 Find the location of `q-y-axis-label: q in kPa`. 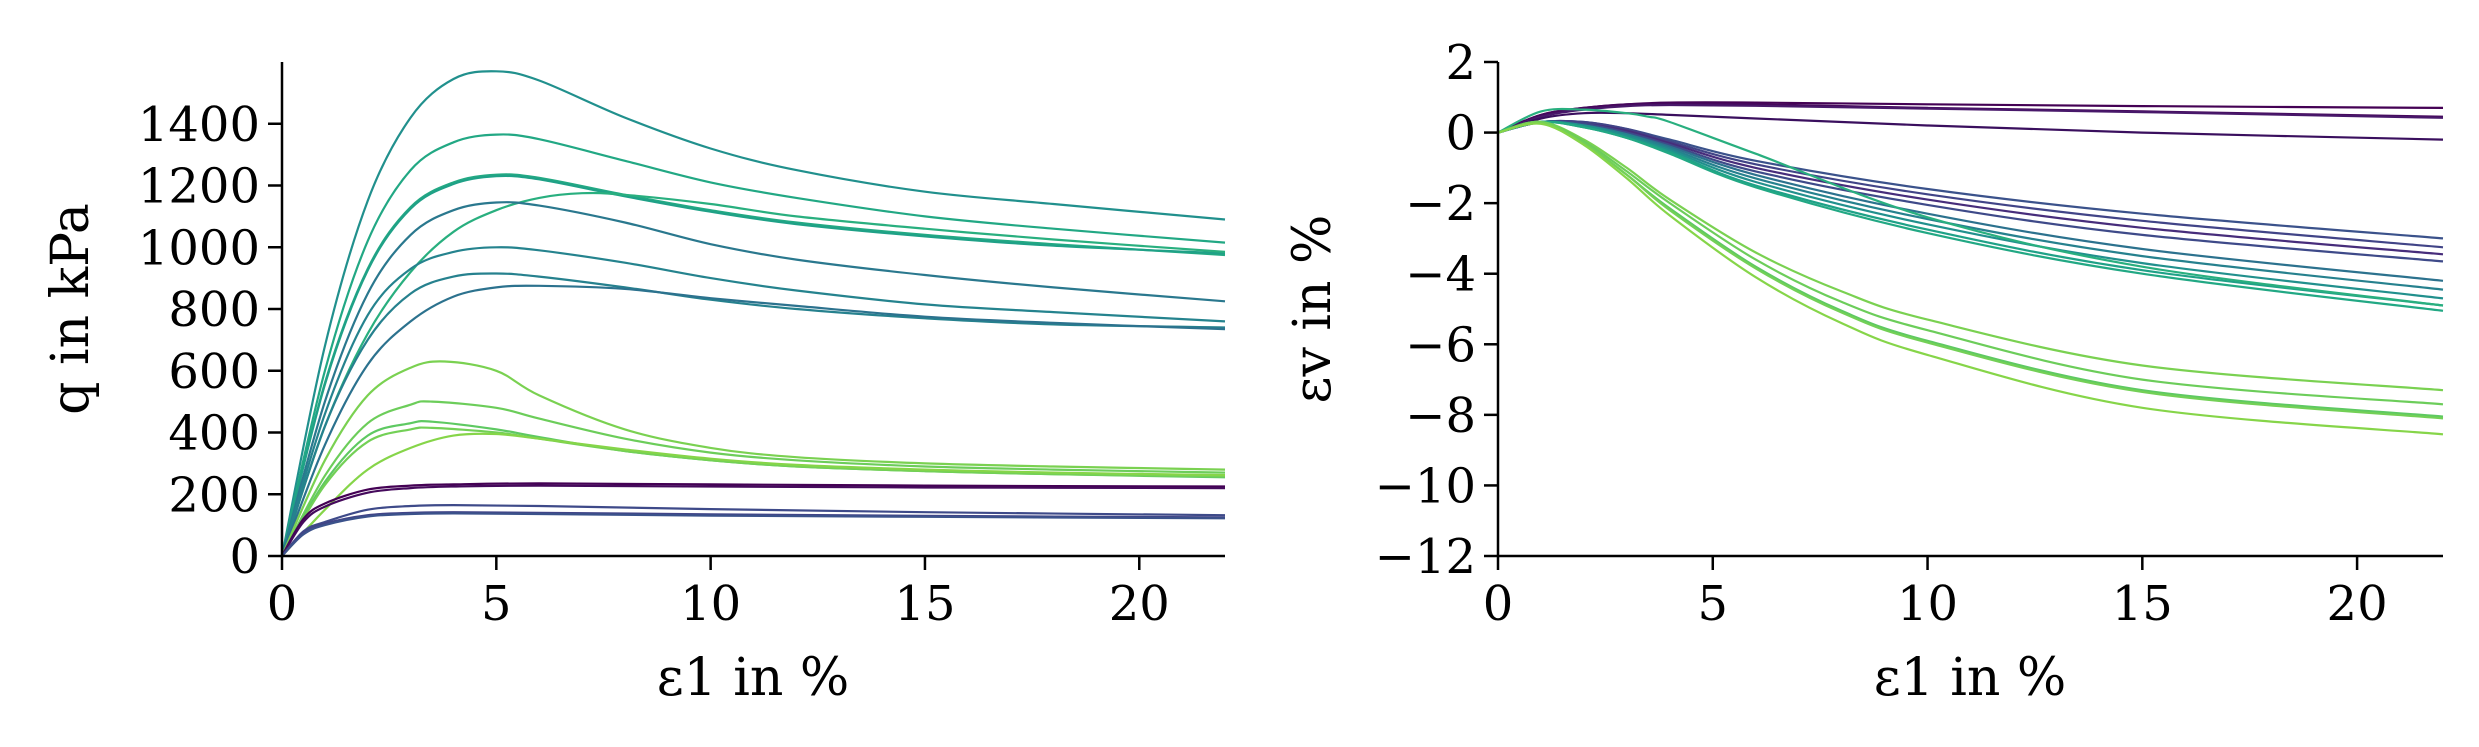

q-y-axis-label: q in kPa is located at coordinates (71, 309).